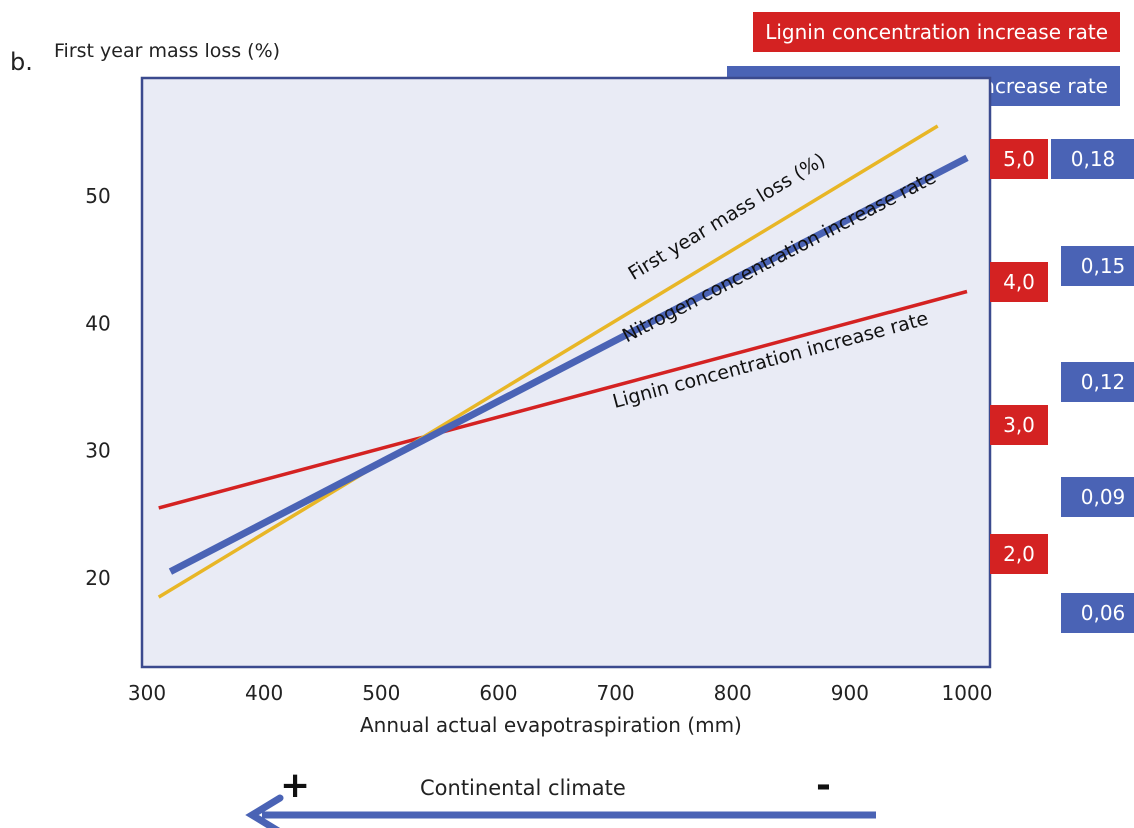  I want to click on nitrogen-axis-tick: 0,09, so click(1097, 497).